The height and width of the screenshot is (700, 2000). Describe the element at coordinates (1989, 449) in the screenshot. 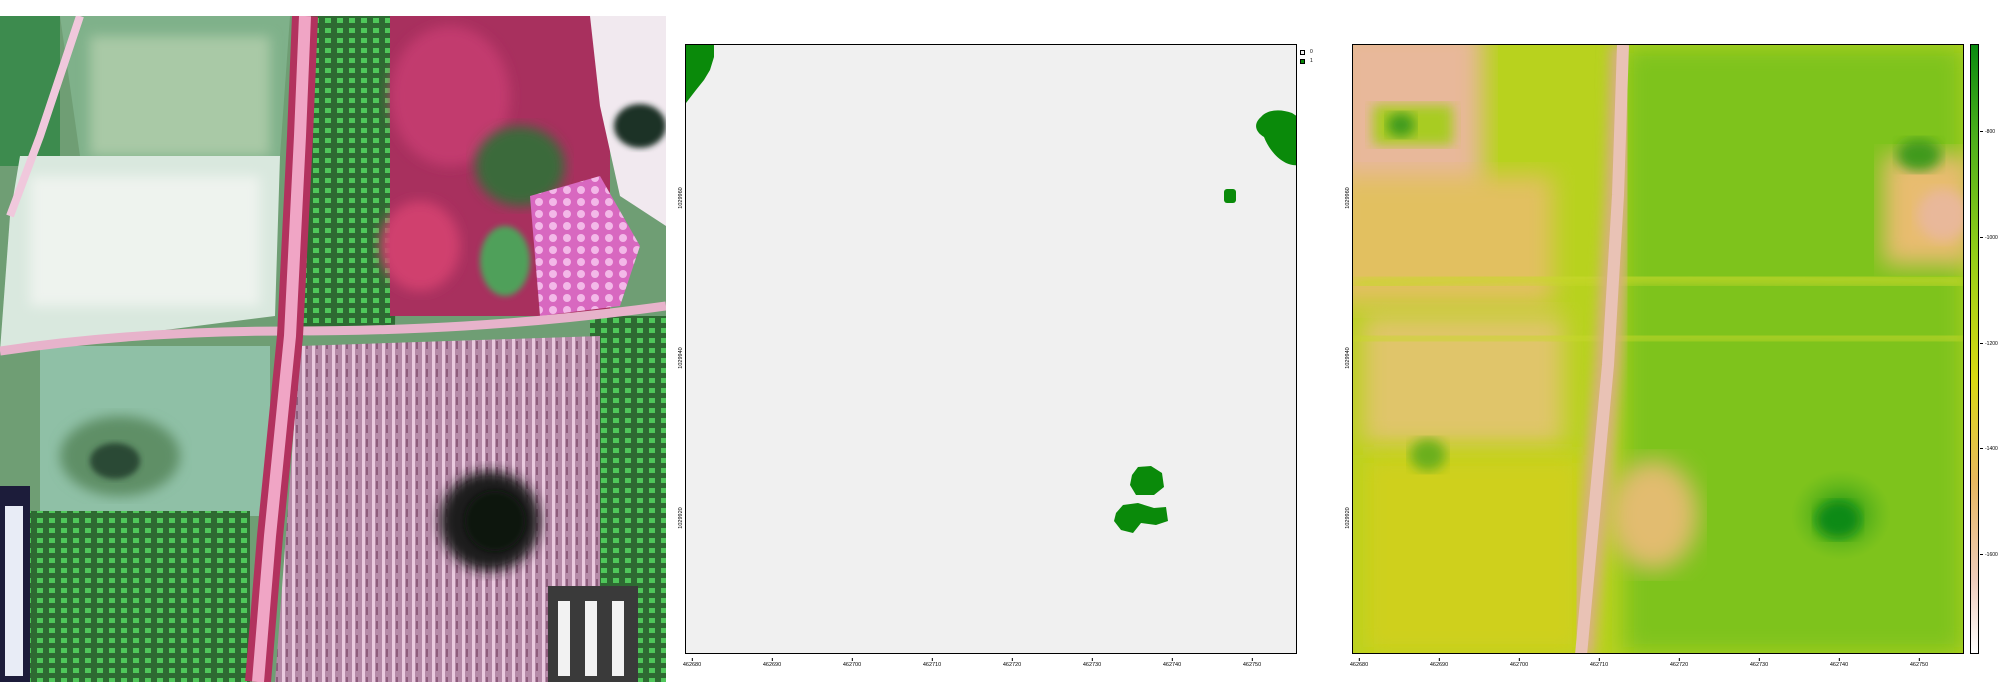

I see `colorbar-tick-label: -1400` at that location.